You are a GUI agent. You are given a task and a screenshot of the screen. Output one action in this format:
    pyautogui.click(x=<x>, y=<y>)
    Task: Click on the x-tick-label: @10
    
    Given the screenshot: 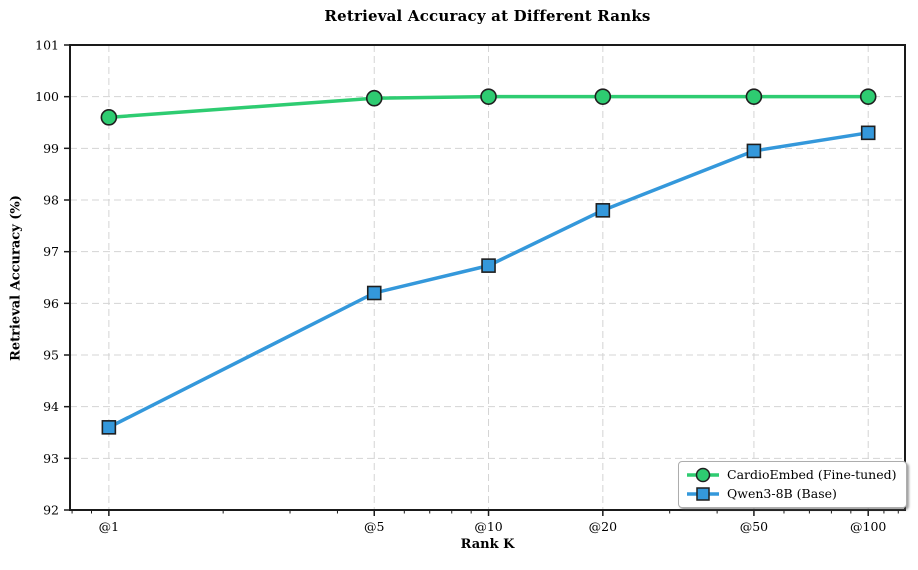 What is the action you would take?
    pyautogui.click(x=488, y=526)
    